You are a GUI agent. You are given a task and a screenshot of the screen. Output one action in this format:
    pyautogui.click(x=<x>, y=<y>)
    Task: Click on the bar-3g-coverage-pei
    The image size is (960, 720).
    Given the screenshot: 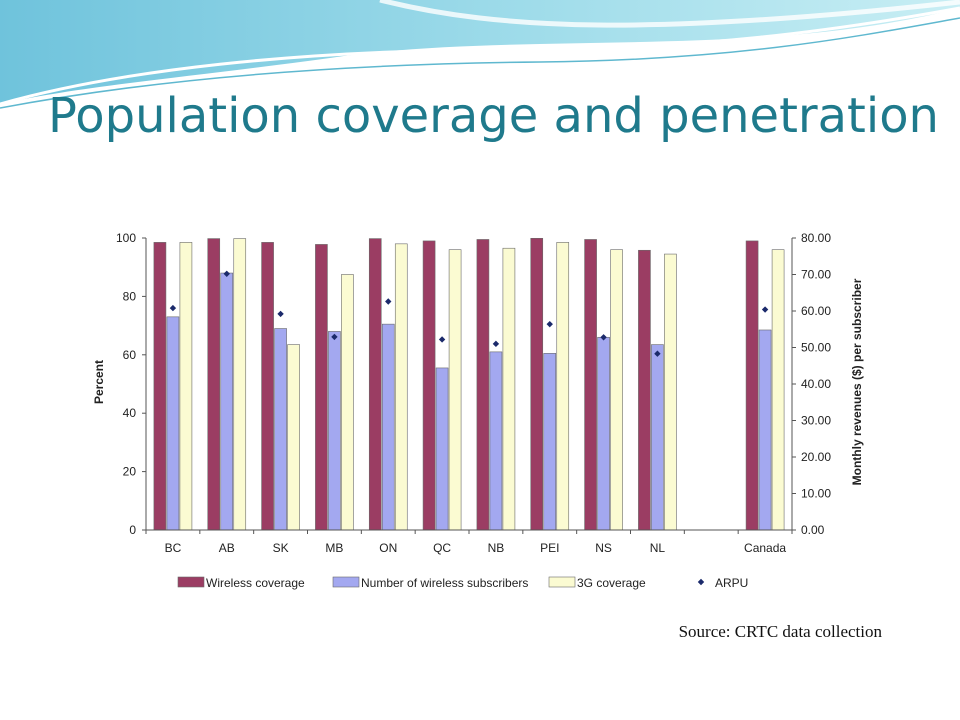 What is the action you would take?
    pyautogui.click(x=563, y=386)
    